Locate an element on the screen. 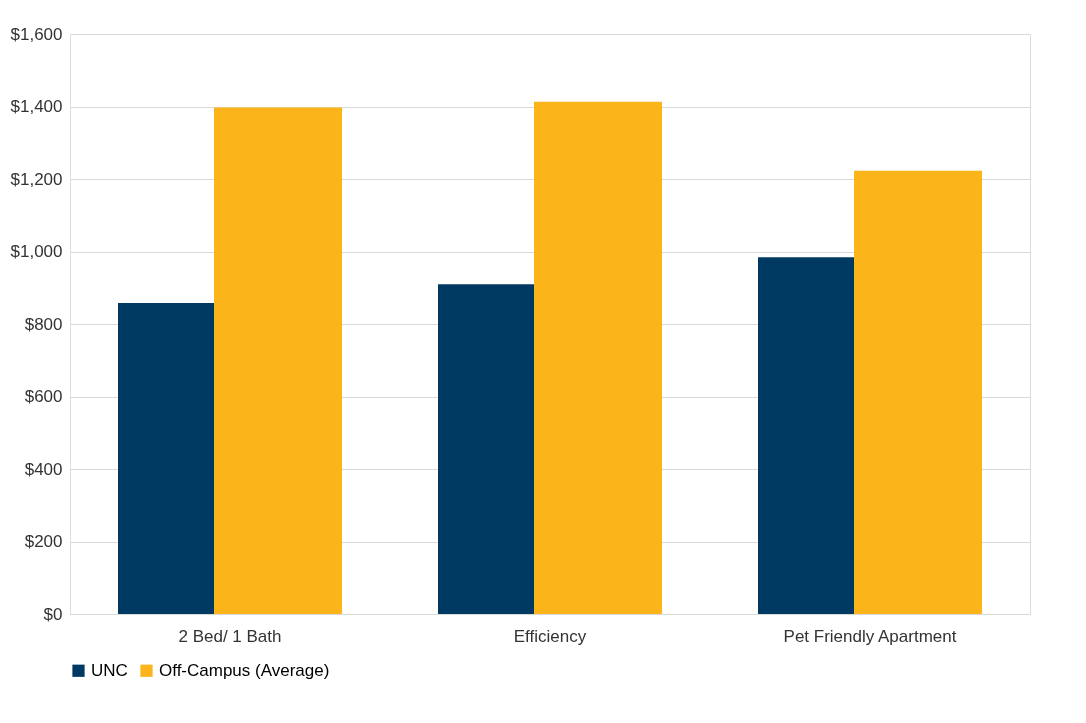  y-tick-label: $0 is located at coordinates (53, 614).